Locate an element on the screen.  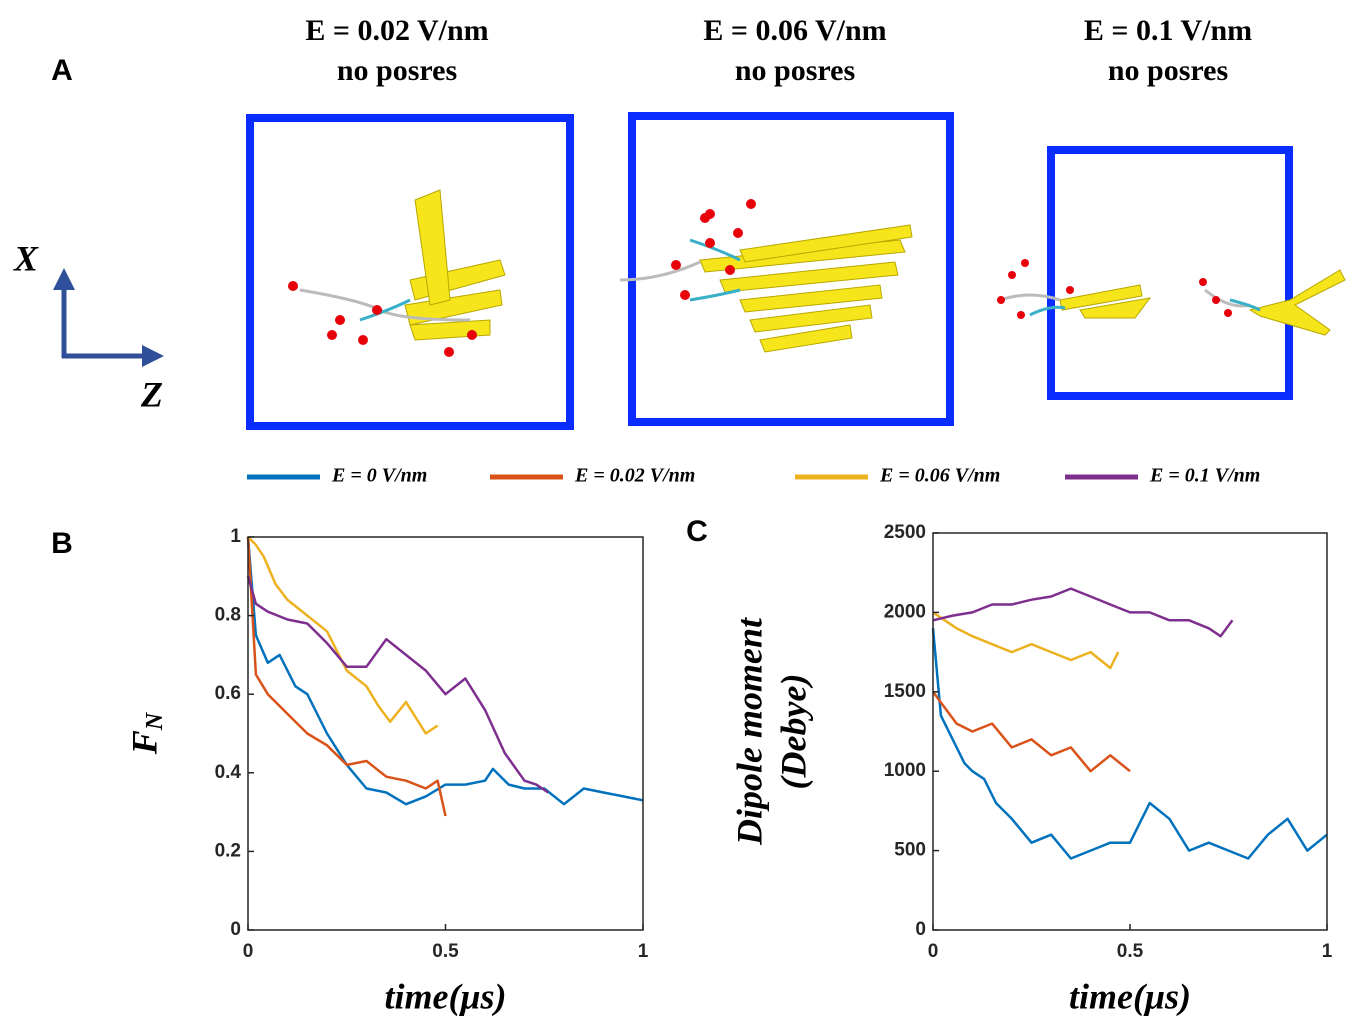
y-tick-label: 1 is located at coordinates (235, 536).